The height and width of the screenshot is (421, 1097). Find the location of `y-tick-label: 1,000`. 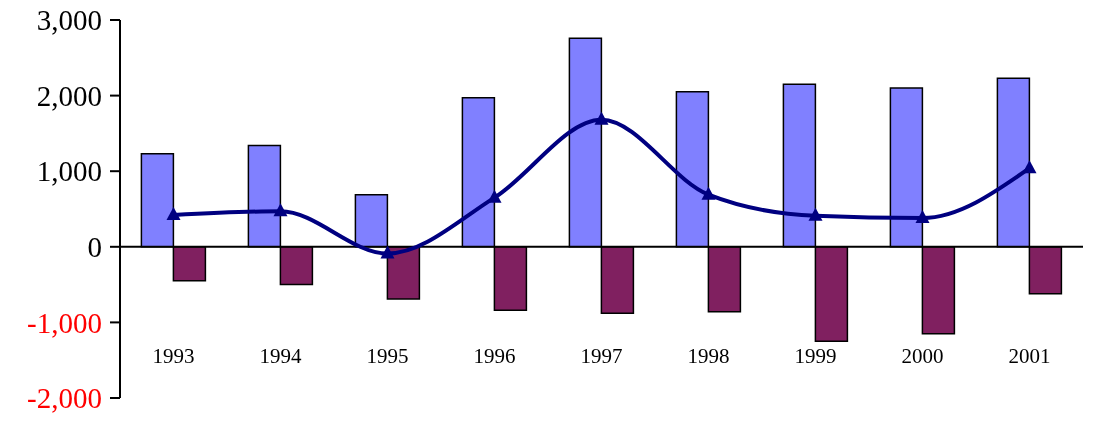

y-tick-label: 1,000 is located at coordinates (69, 171).